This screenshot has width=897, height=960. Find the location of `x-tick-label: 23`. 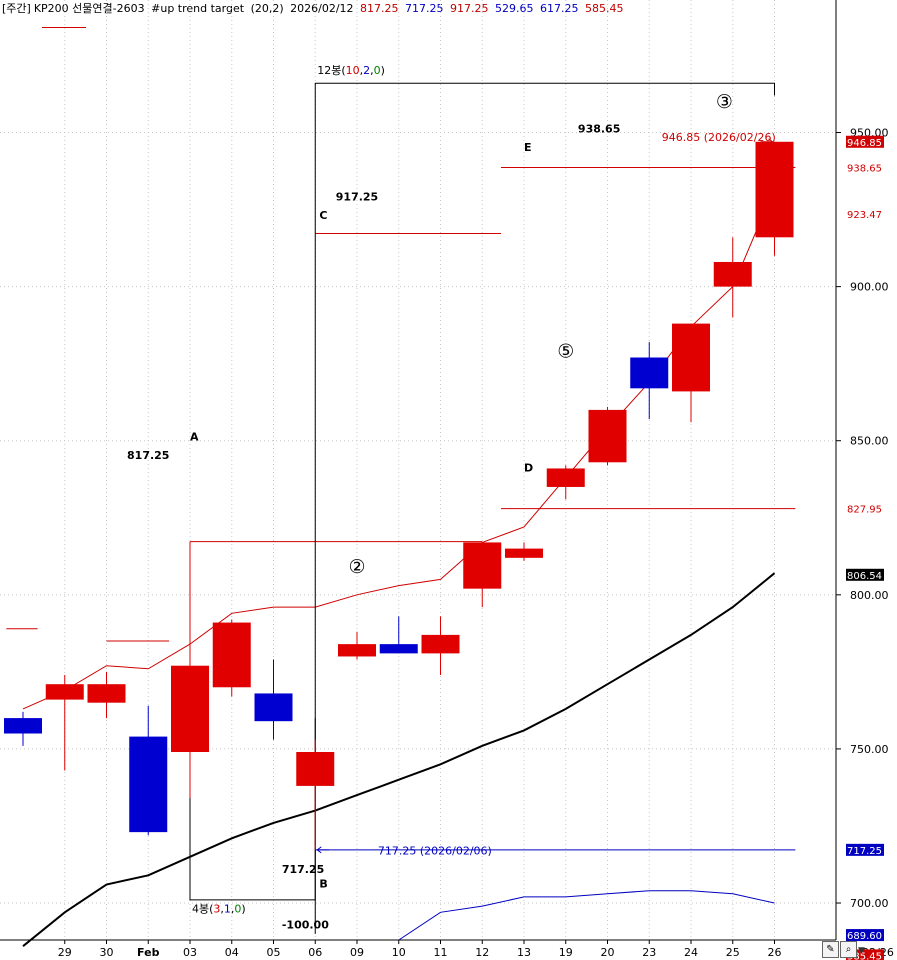

x-tick-label: 23 is located at coordinates (649, 952).